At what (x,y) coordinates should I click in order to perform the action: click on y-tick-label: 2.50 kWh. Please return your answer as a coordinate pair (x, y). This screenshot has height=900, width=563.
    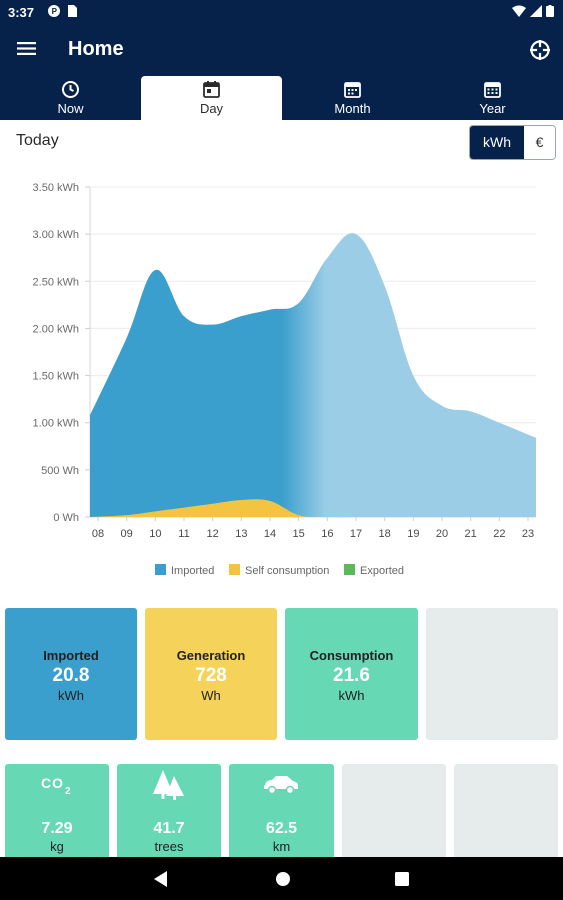
    Looking at the image, I should click on (56, 282).